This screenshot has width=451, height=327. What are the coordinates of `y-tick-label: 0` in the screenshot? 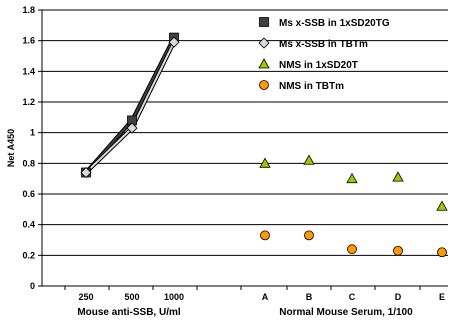 It's located at (32, 286).